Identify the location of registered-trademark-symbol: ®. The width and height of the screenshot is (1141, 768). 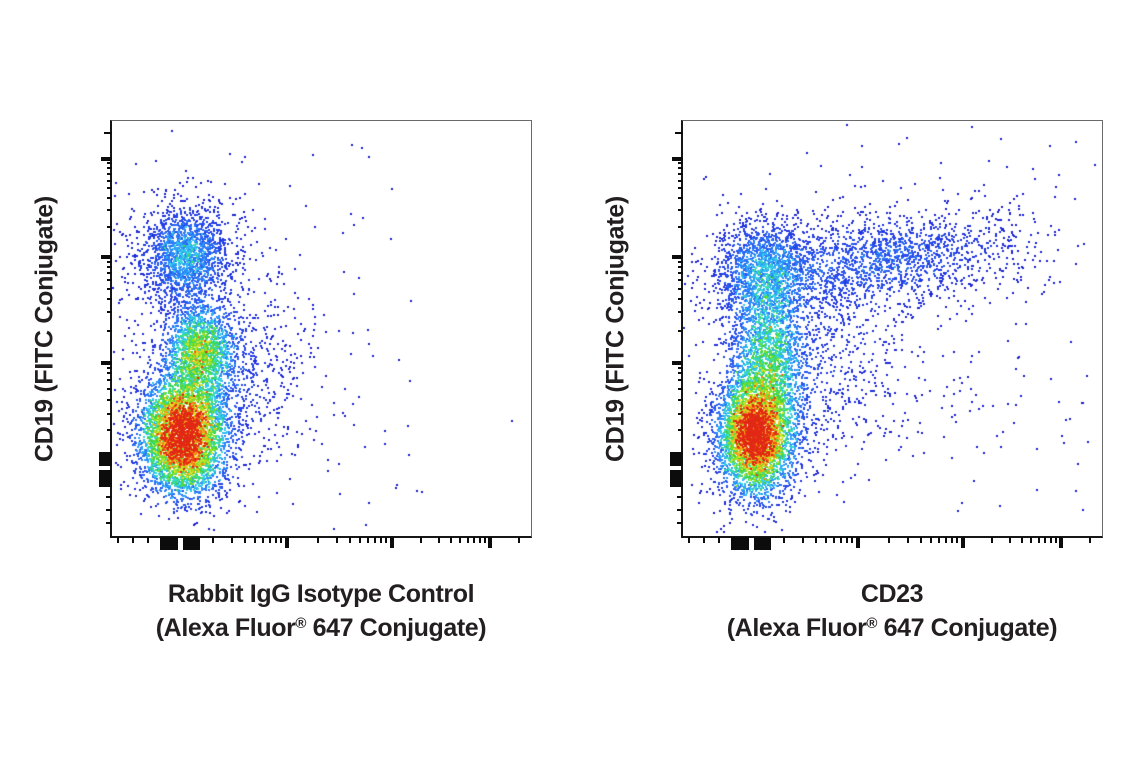
(872, 623).